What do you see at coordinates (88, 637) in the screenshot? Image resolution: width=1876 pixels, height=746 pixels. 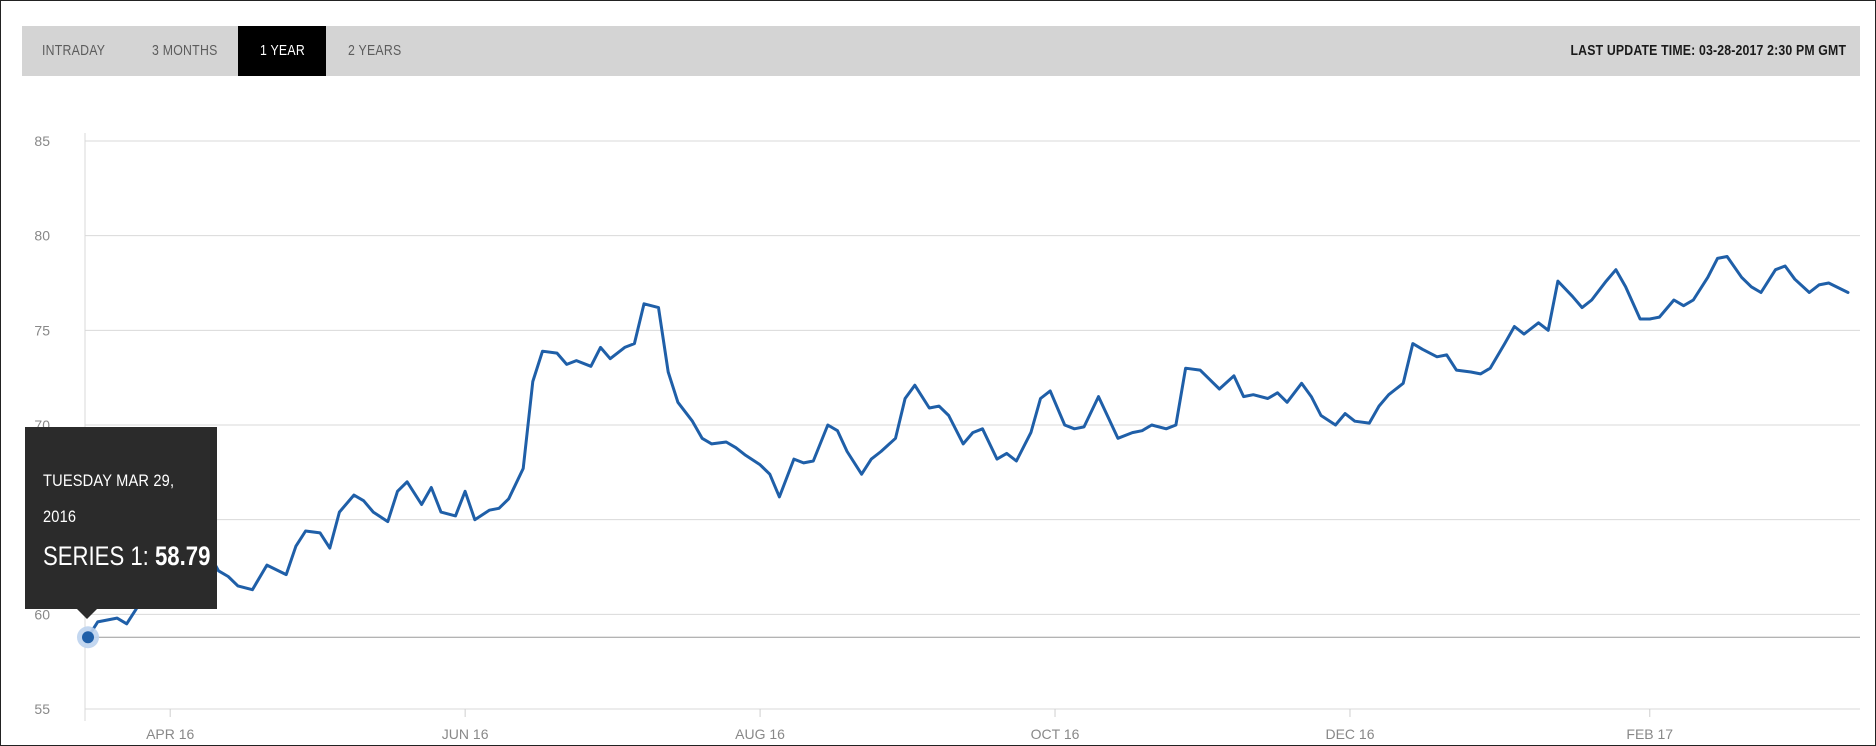 I see `data-point-marker` at bounding box center [88, 637].